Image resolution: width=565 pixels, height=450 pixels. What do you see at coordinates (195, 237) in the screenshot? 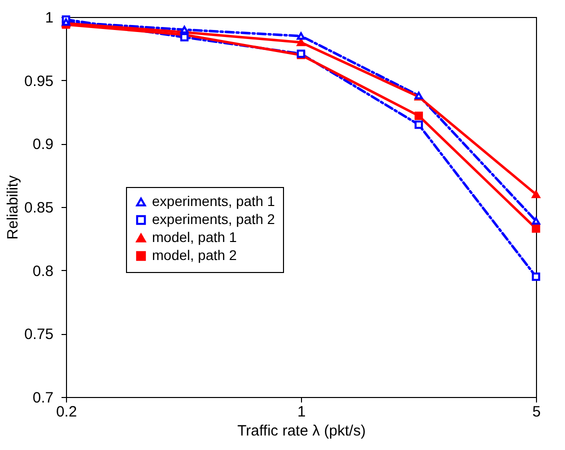
I see `legend-label: model, path 1` at bounding box center [195, 237].